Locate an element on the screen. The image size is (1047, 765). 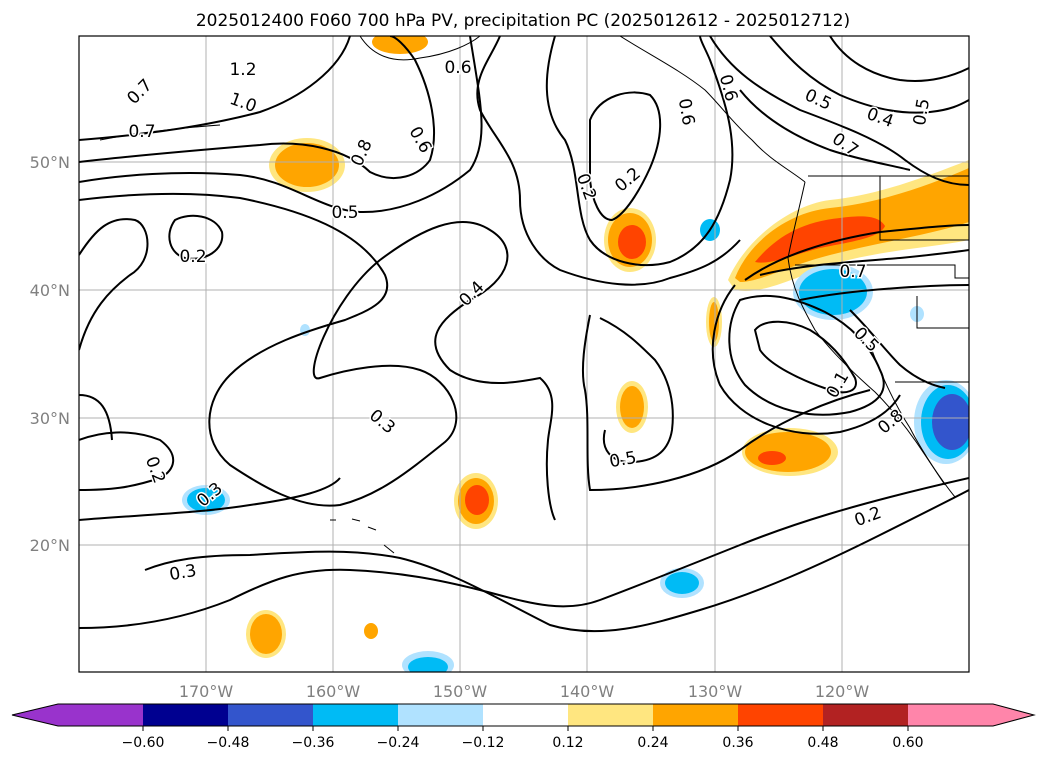
lat-label-40n: 40°N is located at coordinates (50, 290).